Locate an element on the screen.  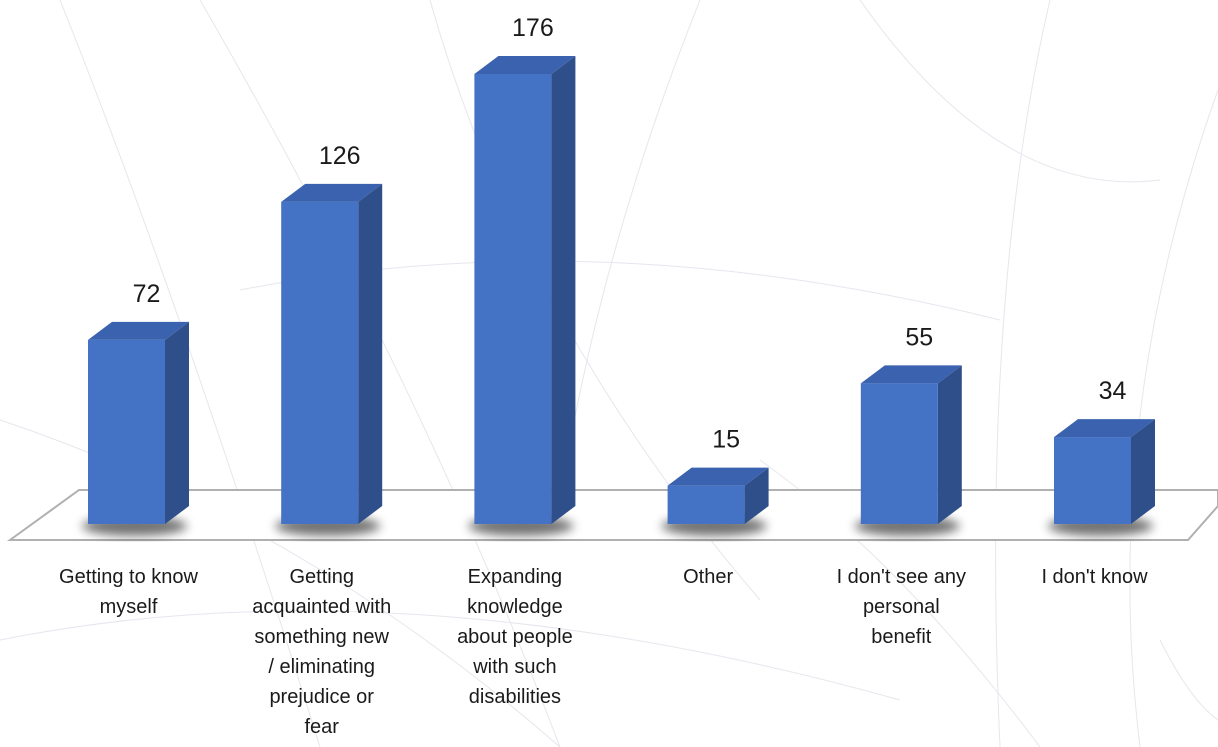
value-label: 34 is located at coordinates (1113, 391).